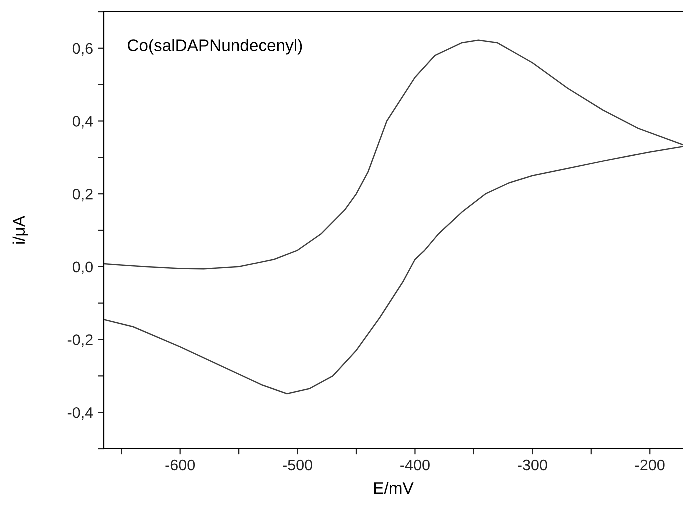 The image size is (683, 510). What do you see at coordinates (215, 47) in the screenshot?
I see `annotation: Co(salDAPNundecenyl)` at bounding box center [215, 47].